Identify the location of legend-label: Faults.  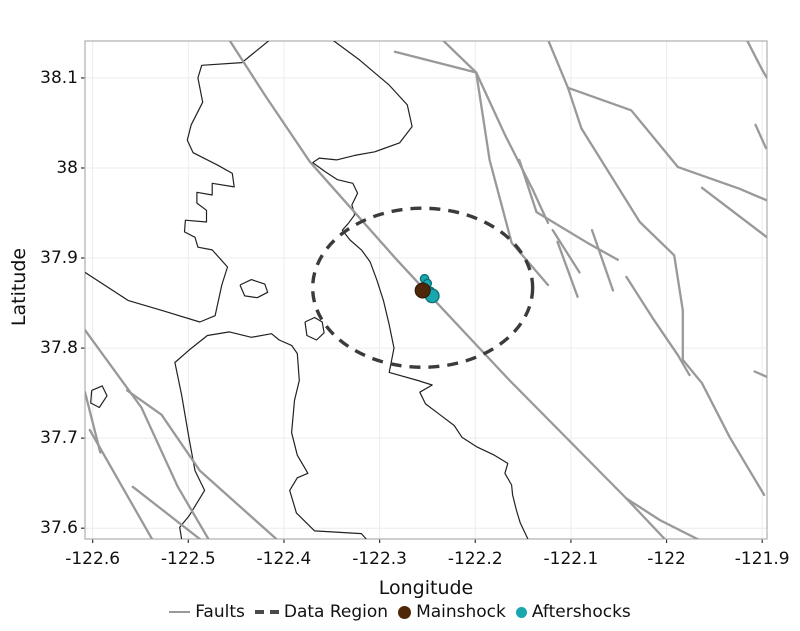
(220, 612).